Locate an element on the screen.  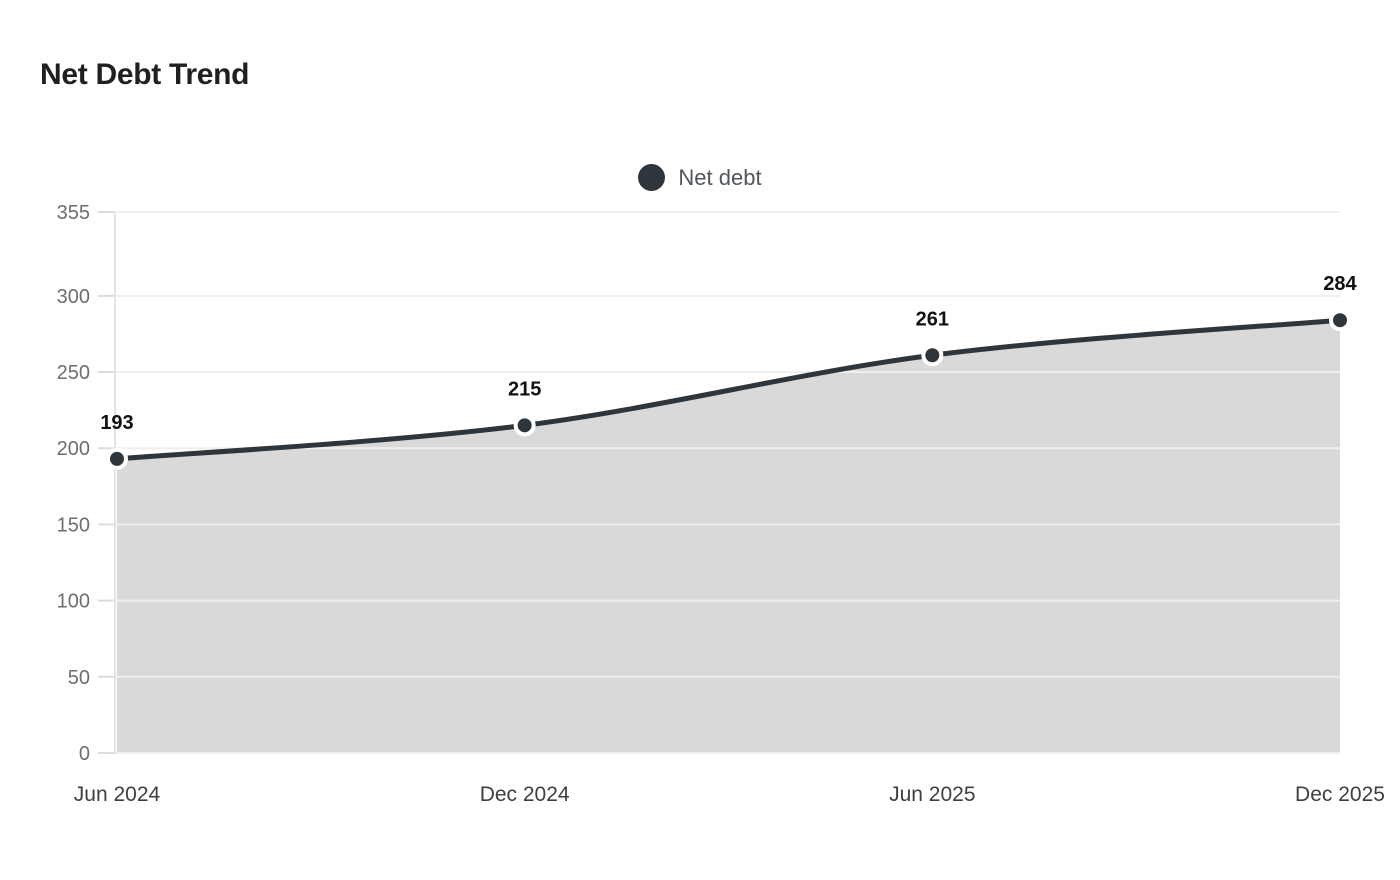
data-point-label: 261 is located at coordinates (932, 319).